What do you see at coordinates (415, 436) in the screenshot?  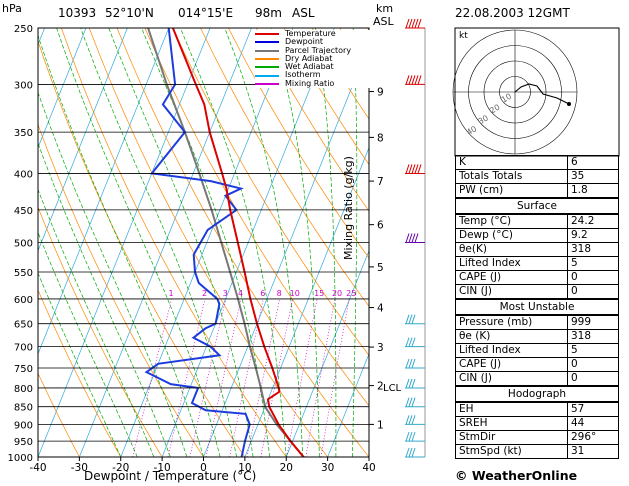 I see `wind-barb: 5` at bounding box center [415, 436].